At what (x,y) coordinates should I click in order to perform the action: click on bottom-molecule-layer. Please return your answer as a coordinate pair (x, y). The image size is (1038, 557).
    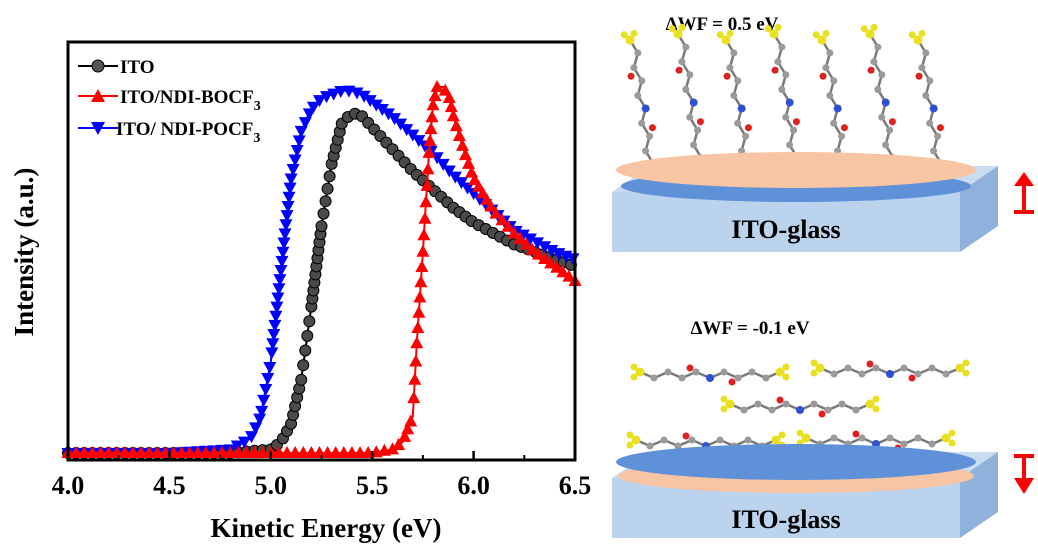
    Looking at the image, I should click on (798, 406).